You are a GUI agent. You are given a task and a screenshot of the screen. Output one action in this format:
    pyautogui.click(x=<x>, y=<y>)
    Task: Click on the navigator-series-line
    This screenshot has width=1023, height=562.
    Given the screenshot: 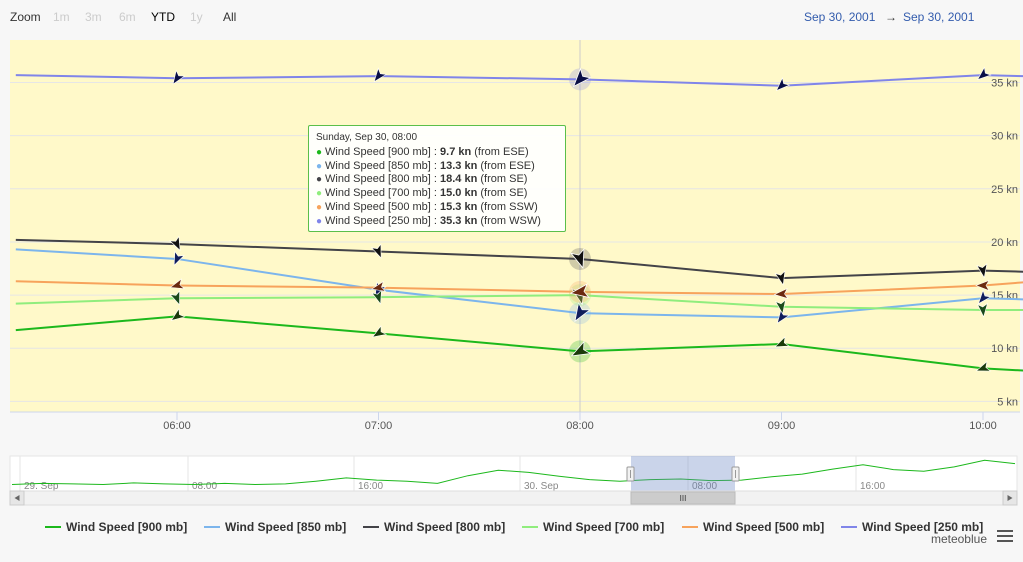 What is the action you would take?
    pyautogui.click(x=513, y=472)
    